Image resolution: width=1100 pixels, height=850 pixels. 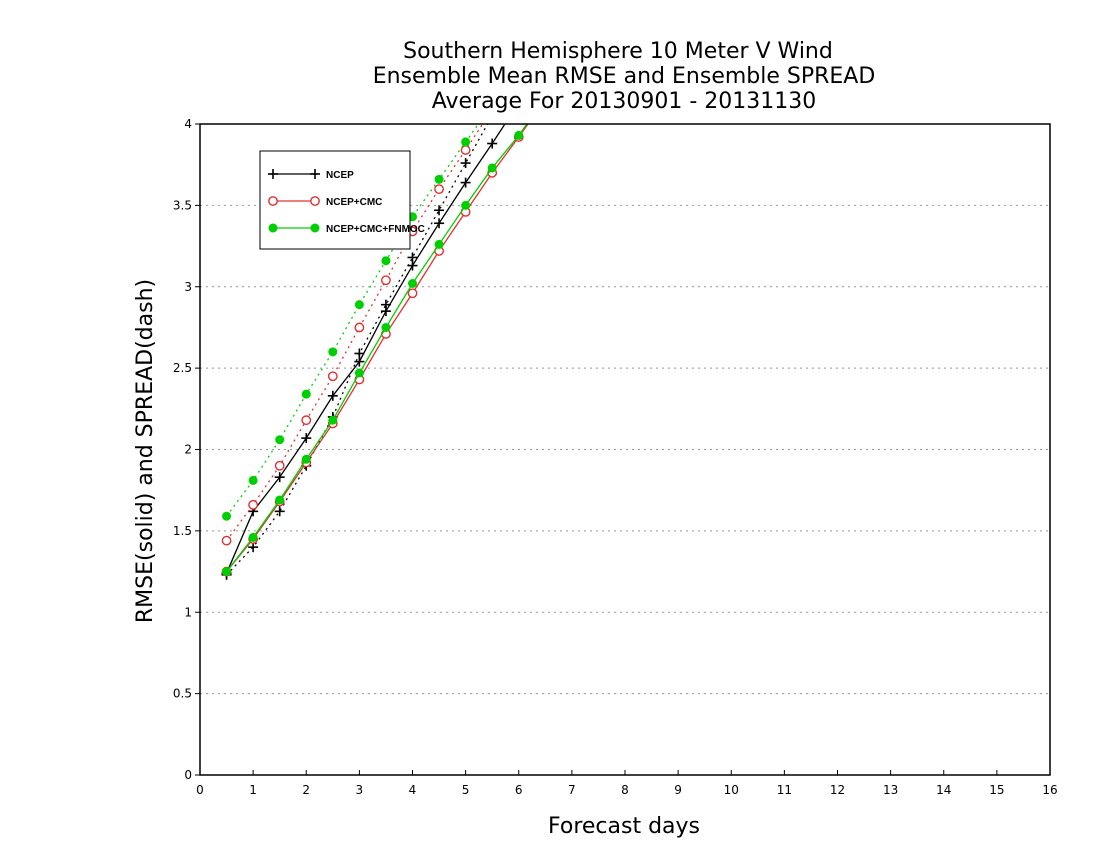 I want to click on title-line-1: Southern Hemisphere 10 Meter V Wind, so click(x=618, y=51).